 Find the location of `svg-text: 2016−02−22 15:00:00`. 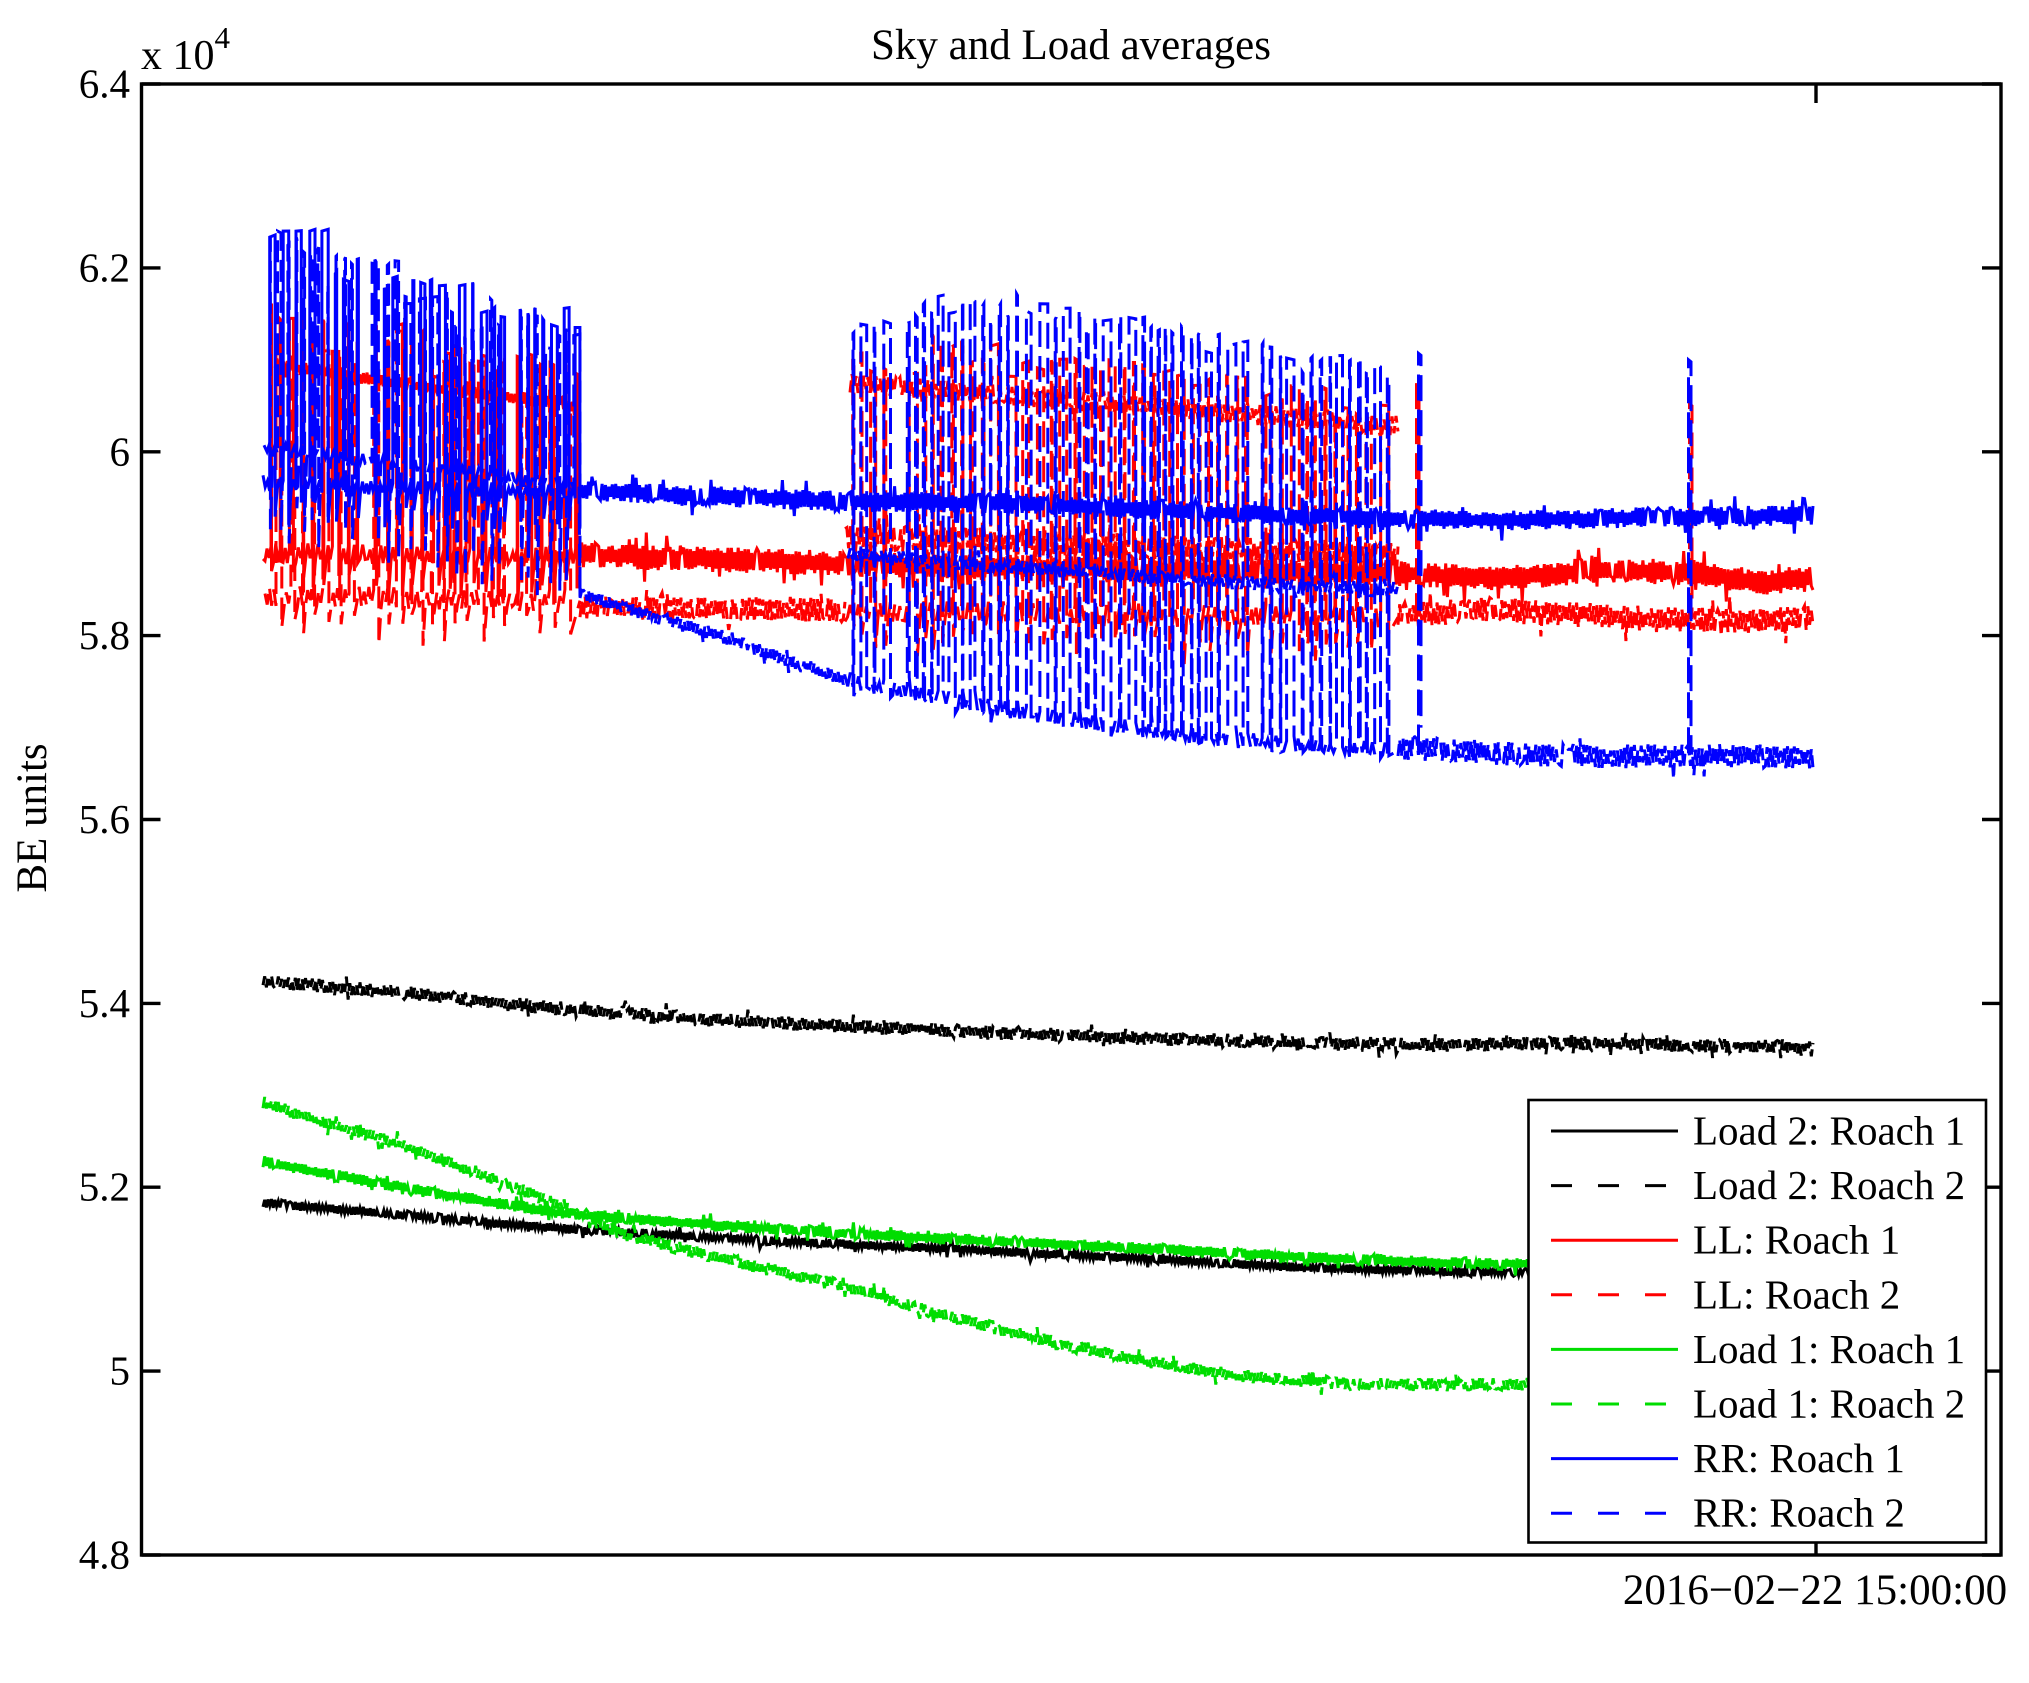

svg-text: 2016−02−22 15:00:00 is located at coordinates (1815, 1590).